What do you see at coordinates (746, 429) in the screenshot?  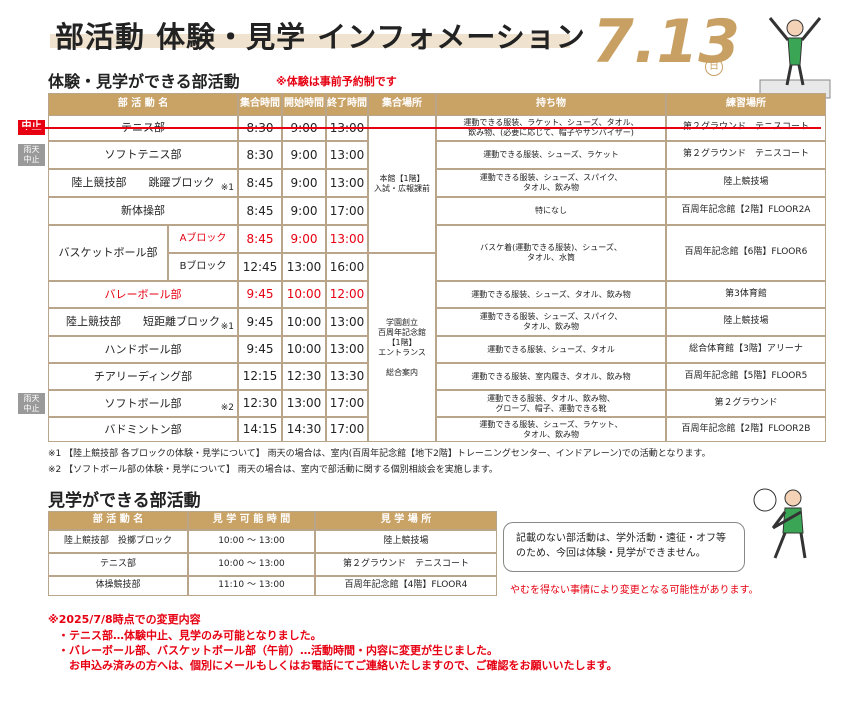 I see `table-cell: 百周年記念館【2階】FLOOR2B` at bounding box center [746, 429].